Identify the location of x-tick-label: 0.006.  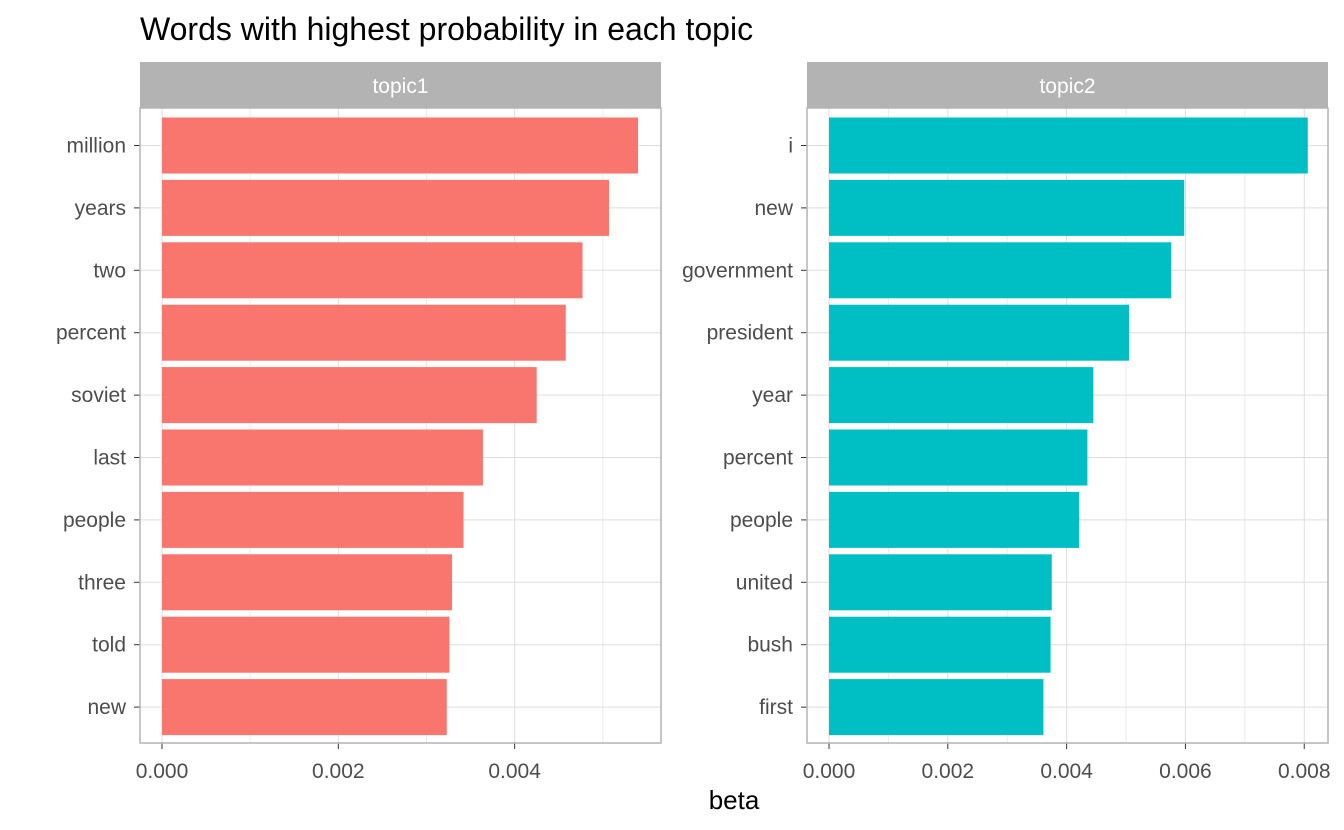
(1185, 771).